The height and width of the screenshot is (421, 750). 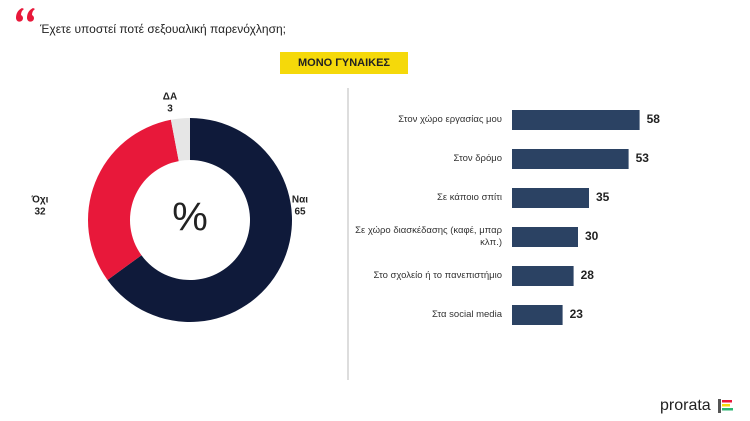 I want to click on logo: prorata, so click(x=685, y=405).